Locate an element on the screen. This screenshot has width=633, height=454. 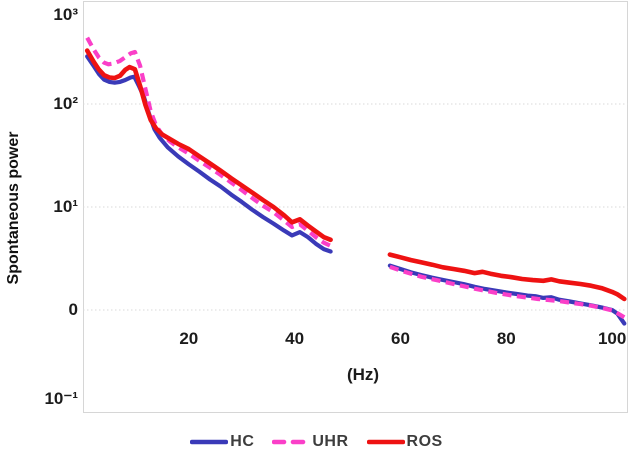
x-tick-20: 20 is located at coordinates (189, 338).